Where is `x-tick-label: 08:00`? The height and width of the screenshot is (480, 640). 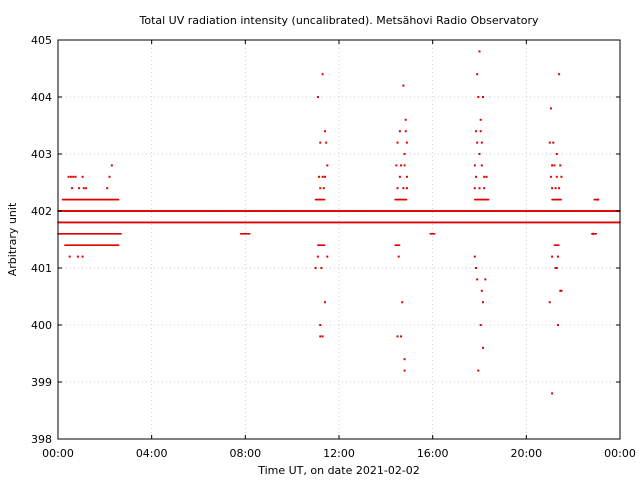
x-tick-label: 08:00 is located at coordinates (245, 453).